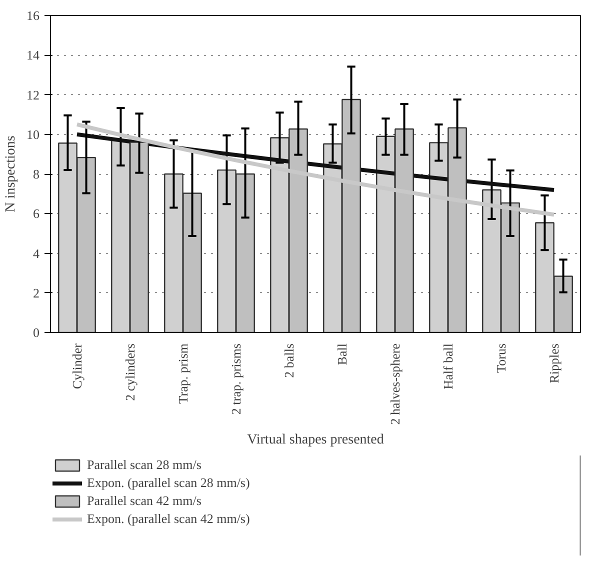 This screenshot has width=612, height=580. I want to click on x-tick-label: 2 trap. prisms, so click(236, 379).